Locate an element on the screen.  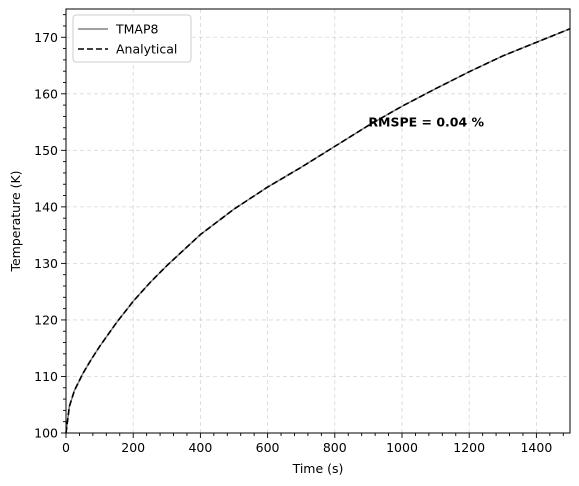
x-tick-label: 0 is located at coordinates (66, 447).